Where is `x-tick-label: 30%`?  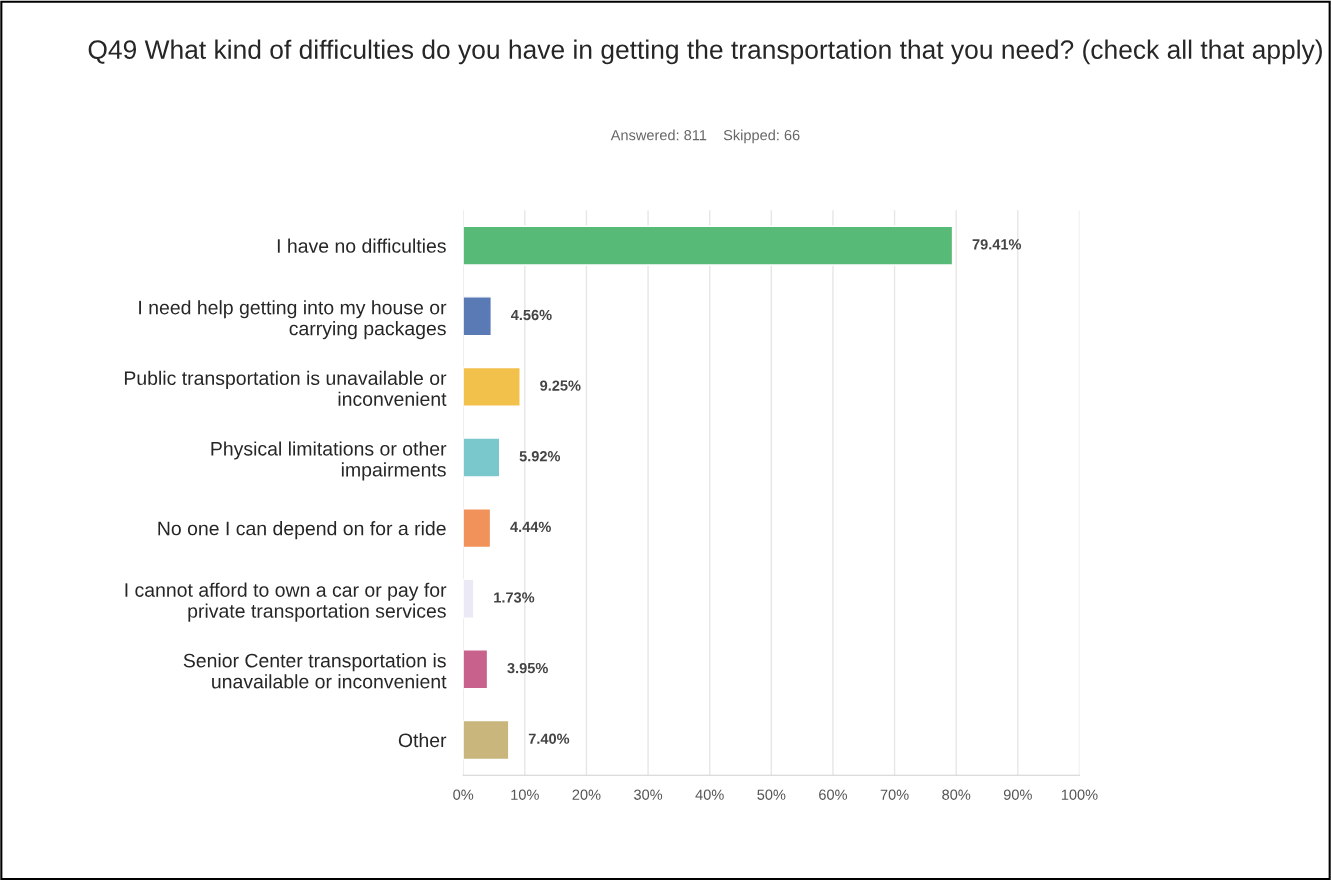 x-tick-label: 30% is located at coordinates (648, 794).